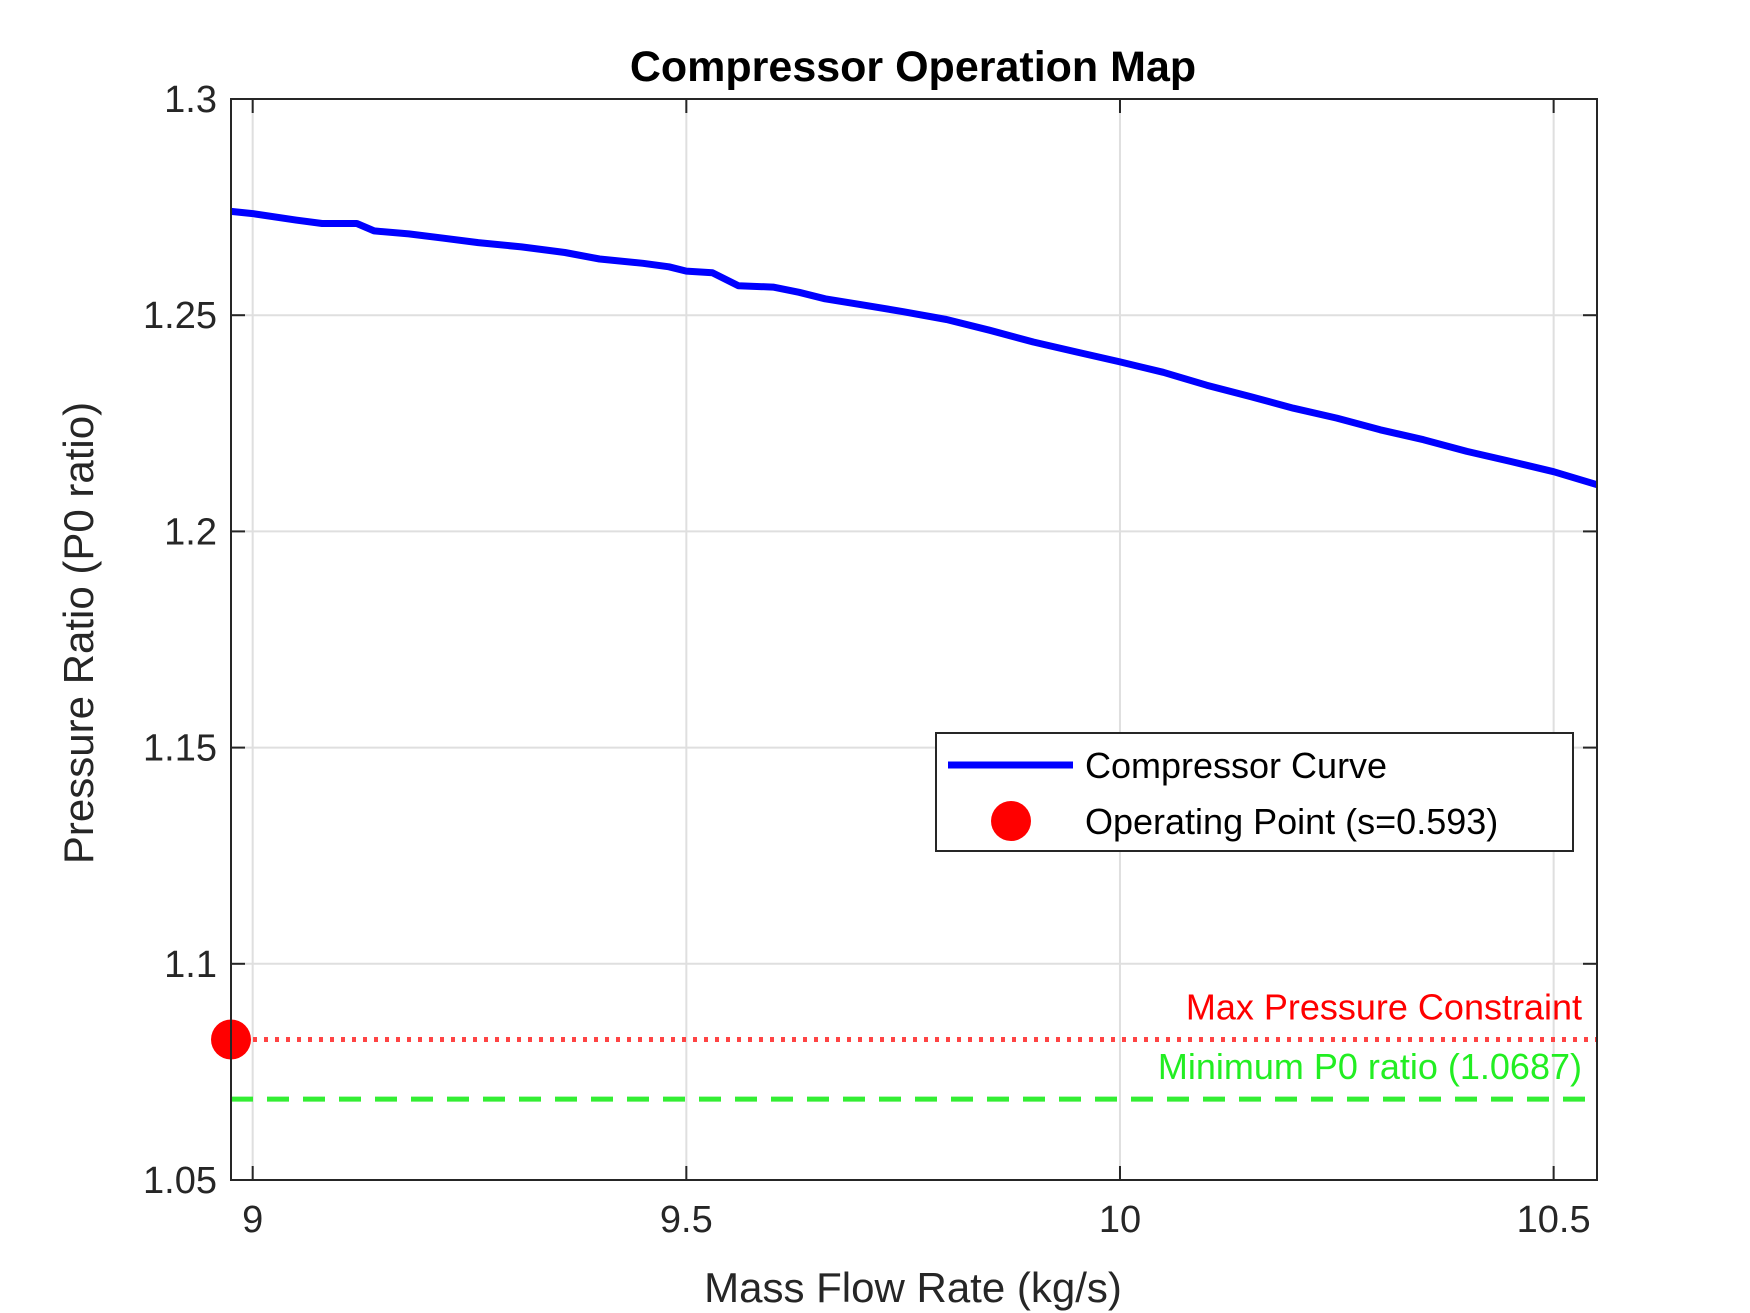 This screenshot has height=1313, width=1750. I want to click on y-tick-label: 1.3, so click(190, 100).